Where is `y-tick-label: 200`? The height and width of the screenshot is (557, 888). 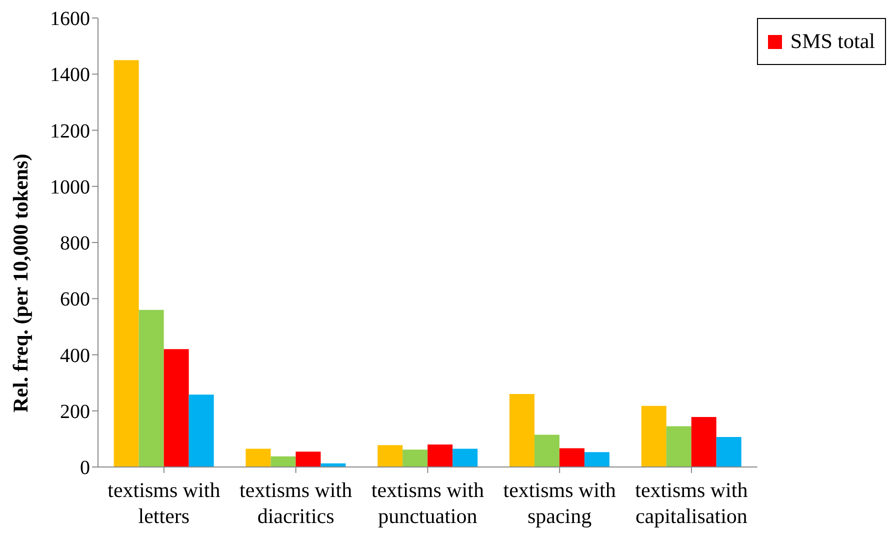 y-tick-label: 200 is located at coordinates (75, 411).